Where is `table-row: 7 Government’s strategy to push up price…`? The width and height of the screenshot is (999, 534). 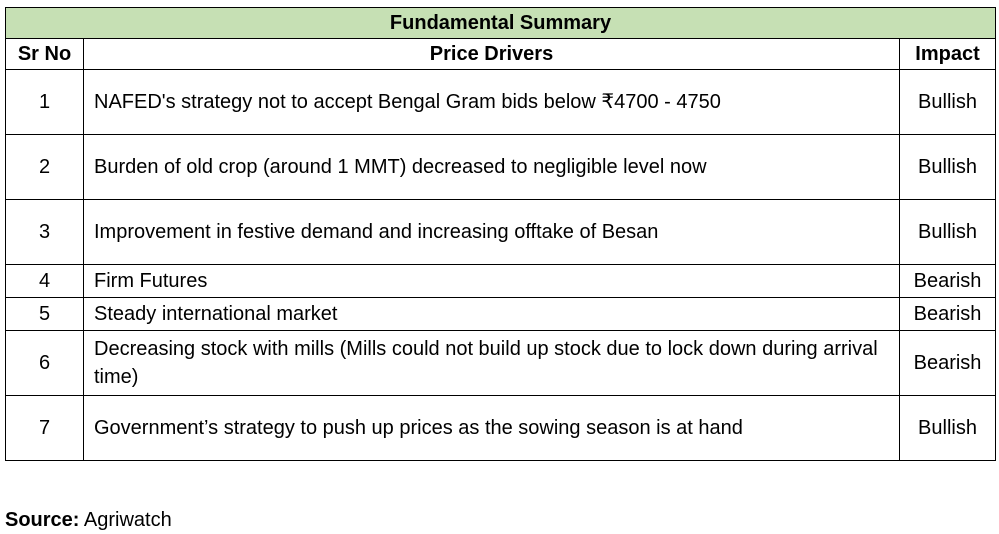
table-row: 7 Government’s strategy to push up price… is located at coordinates (501, 428).